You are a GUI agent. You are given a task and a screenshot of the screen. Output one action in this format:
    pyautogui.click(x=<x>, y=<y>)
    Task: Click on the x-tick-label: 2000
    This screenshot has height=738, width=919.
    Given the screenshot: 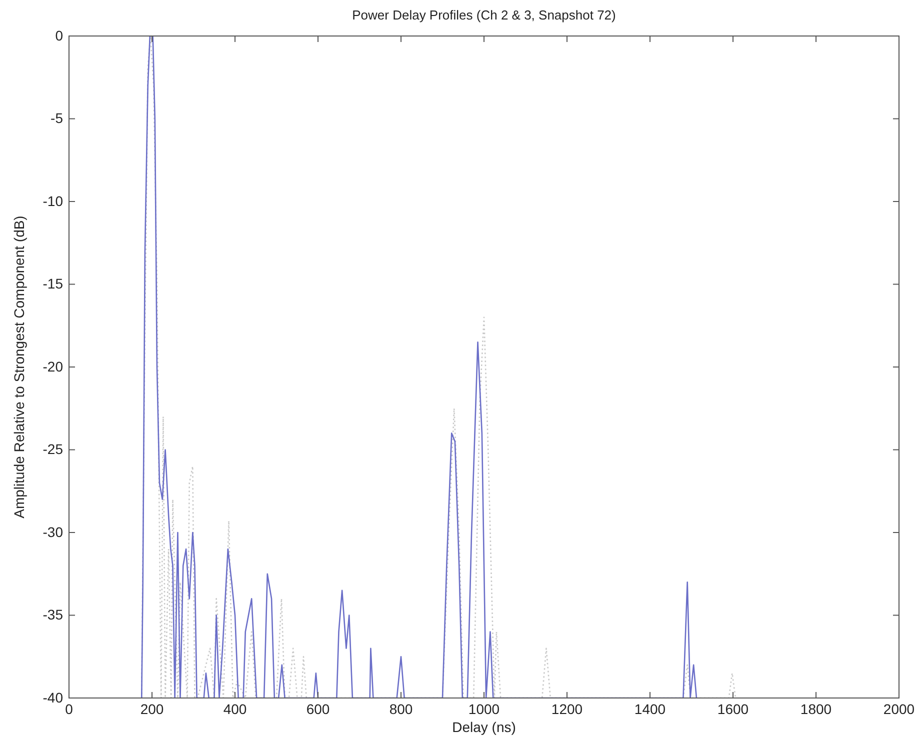 What is the action you would take?
    pyautogui.click(x=899, y=708)
    